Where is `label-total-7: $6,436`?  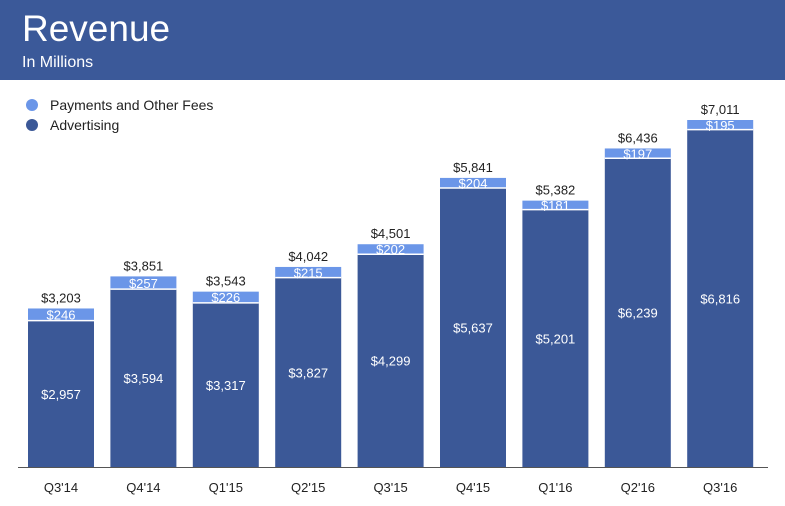 label-total-7: $6,436 is located at coordinates (638, 137).